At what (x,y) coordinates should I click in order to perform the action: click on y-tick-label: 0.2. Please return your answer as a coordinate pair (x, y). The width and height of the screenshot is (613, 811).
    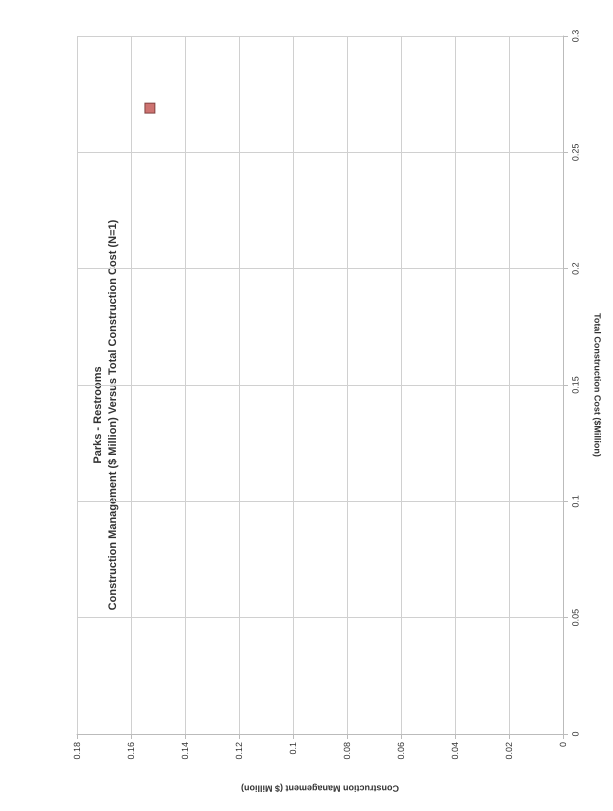
    Looking at the image, I should click on (575, 268).